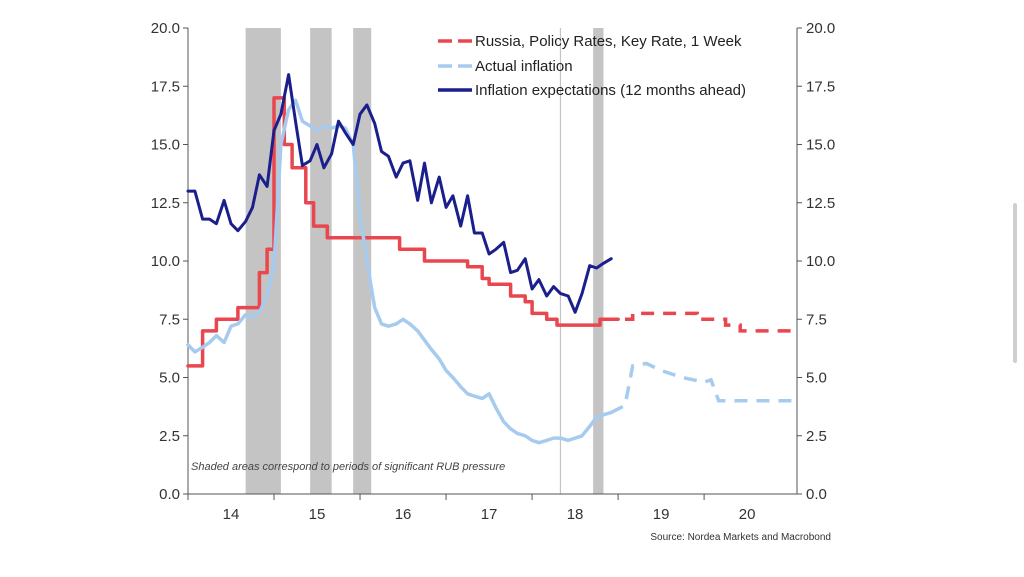  I want to click on y-tick-label-right: 2.5, so click(816, 436).